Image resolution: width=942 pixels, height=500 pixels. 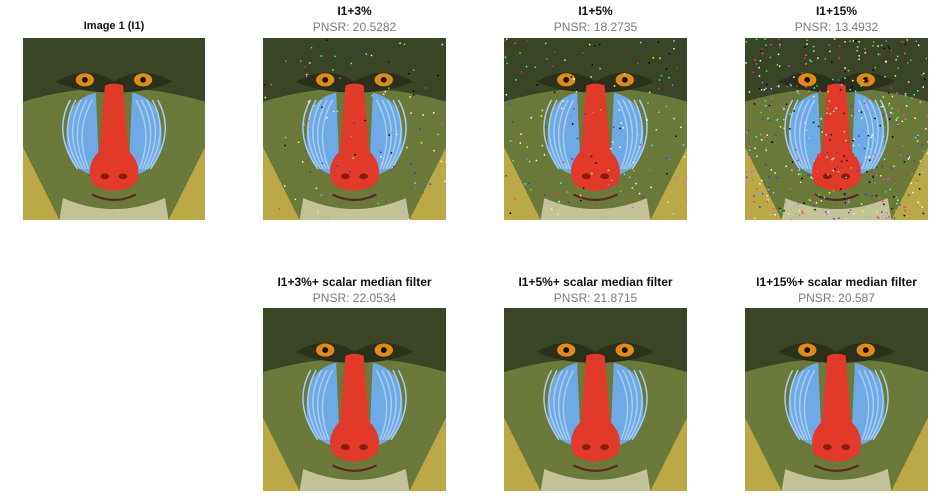 What do you see at coordinates (836, 11) in the screenshot?
I see `panel-title: I1+15%` at bounding box center [836, 11].